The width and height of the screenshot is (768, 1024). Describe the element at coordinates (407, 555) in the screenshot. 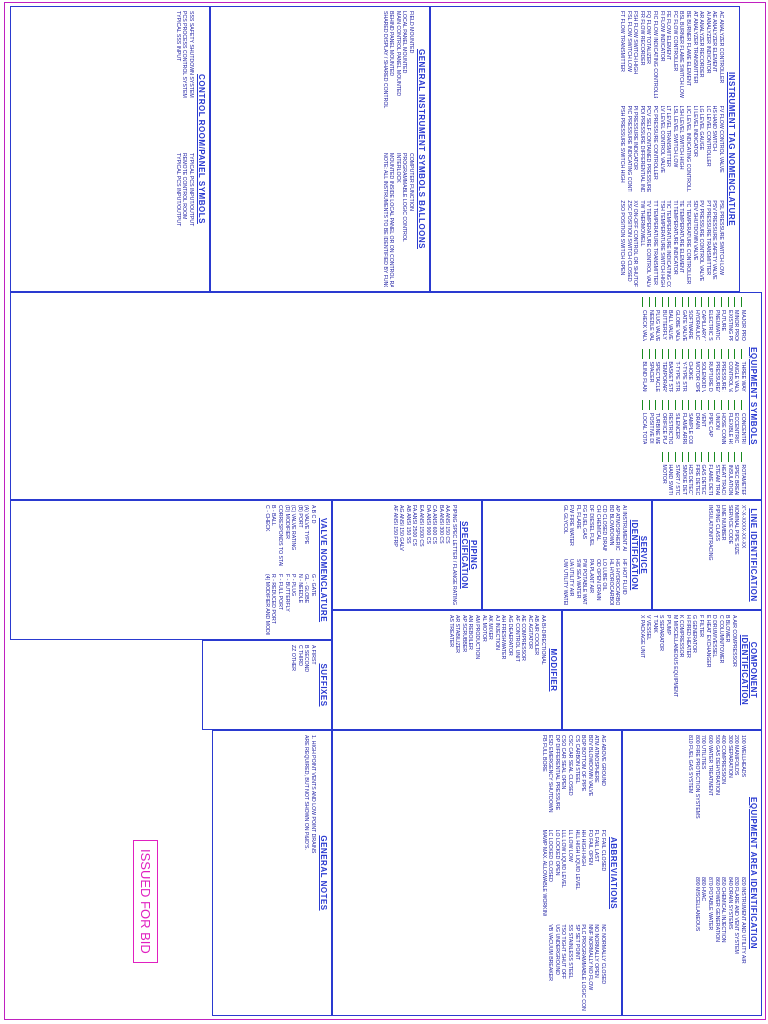

I see `legend-item: AB ANSI 150 SS` at that location.